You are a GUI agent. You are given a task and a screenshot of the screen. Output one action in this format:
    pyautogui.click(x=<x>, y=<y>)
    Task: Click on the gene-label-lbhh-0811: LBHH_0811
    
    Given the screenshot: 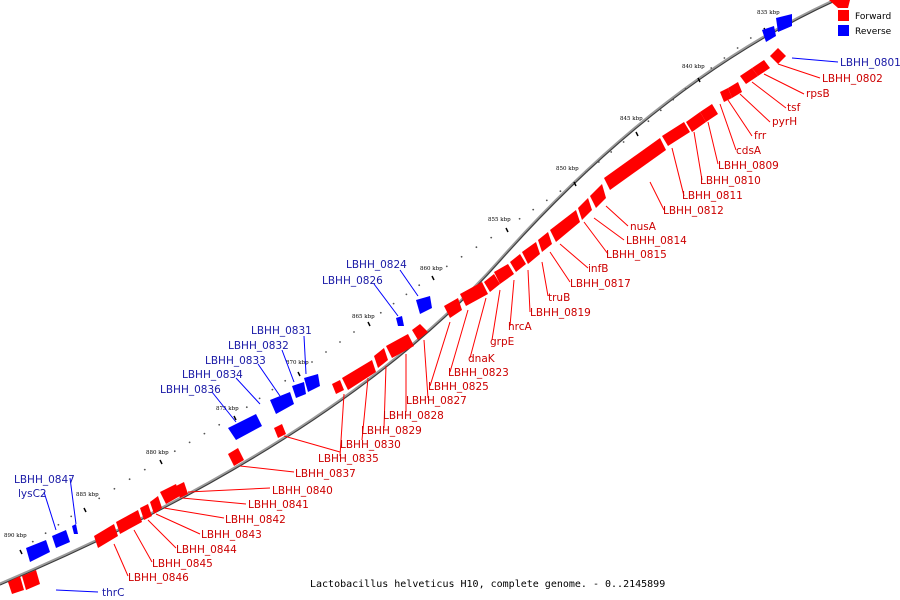 What is the action you would take?
    pyautogui.click(x=712, y=196)
    